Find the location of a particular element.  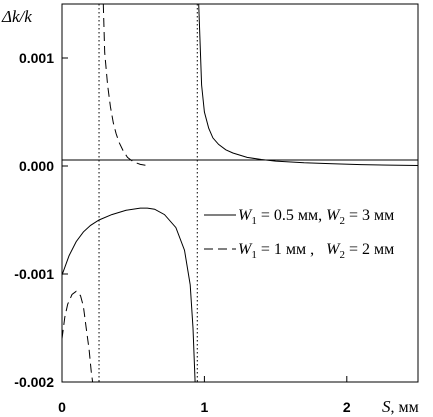

x-ticks: 0 1 2 is located at coordinates (204, 395).